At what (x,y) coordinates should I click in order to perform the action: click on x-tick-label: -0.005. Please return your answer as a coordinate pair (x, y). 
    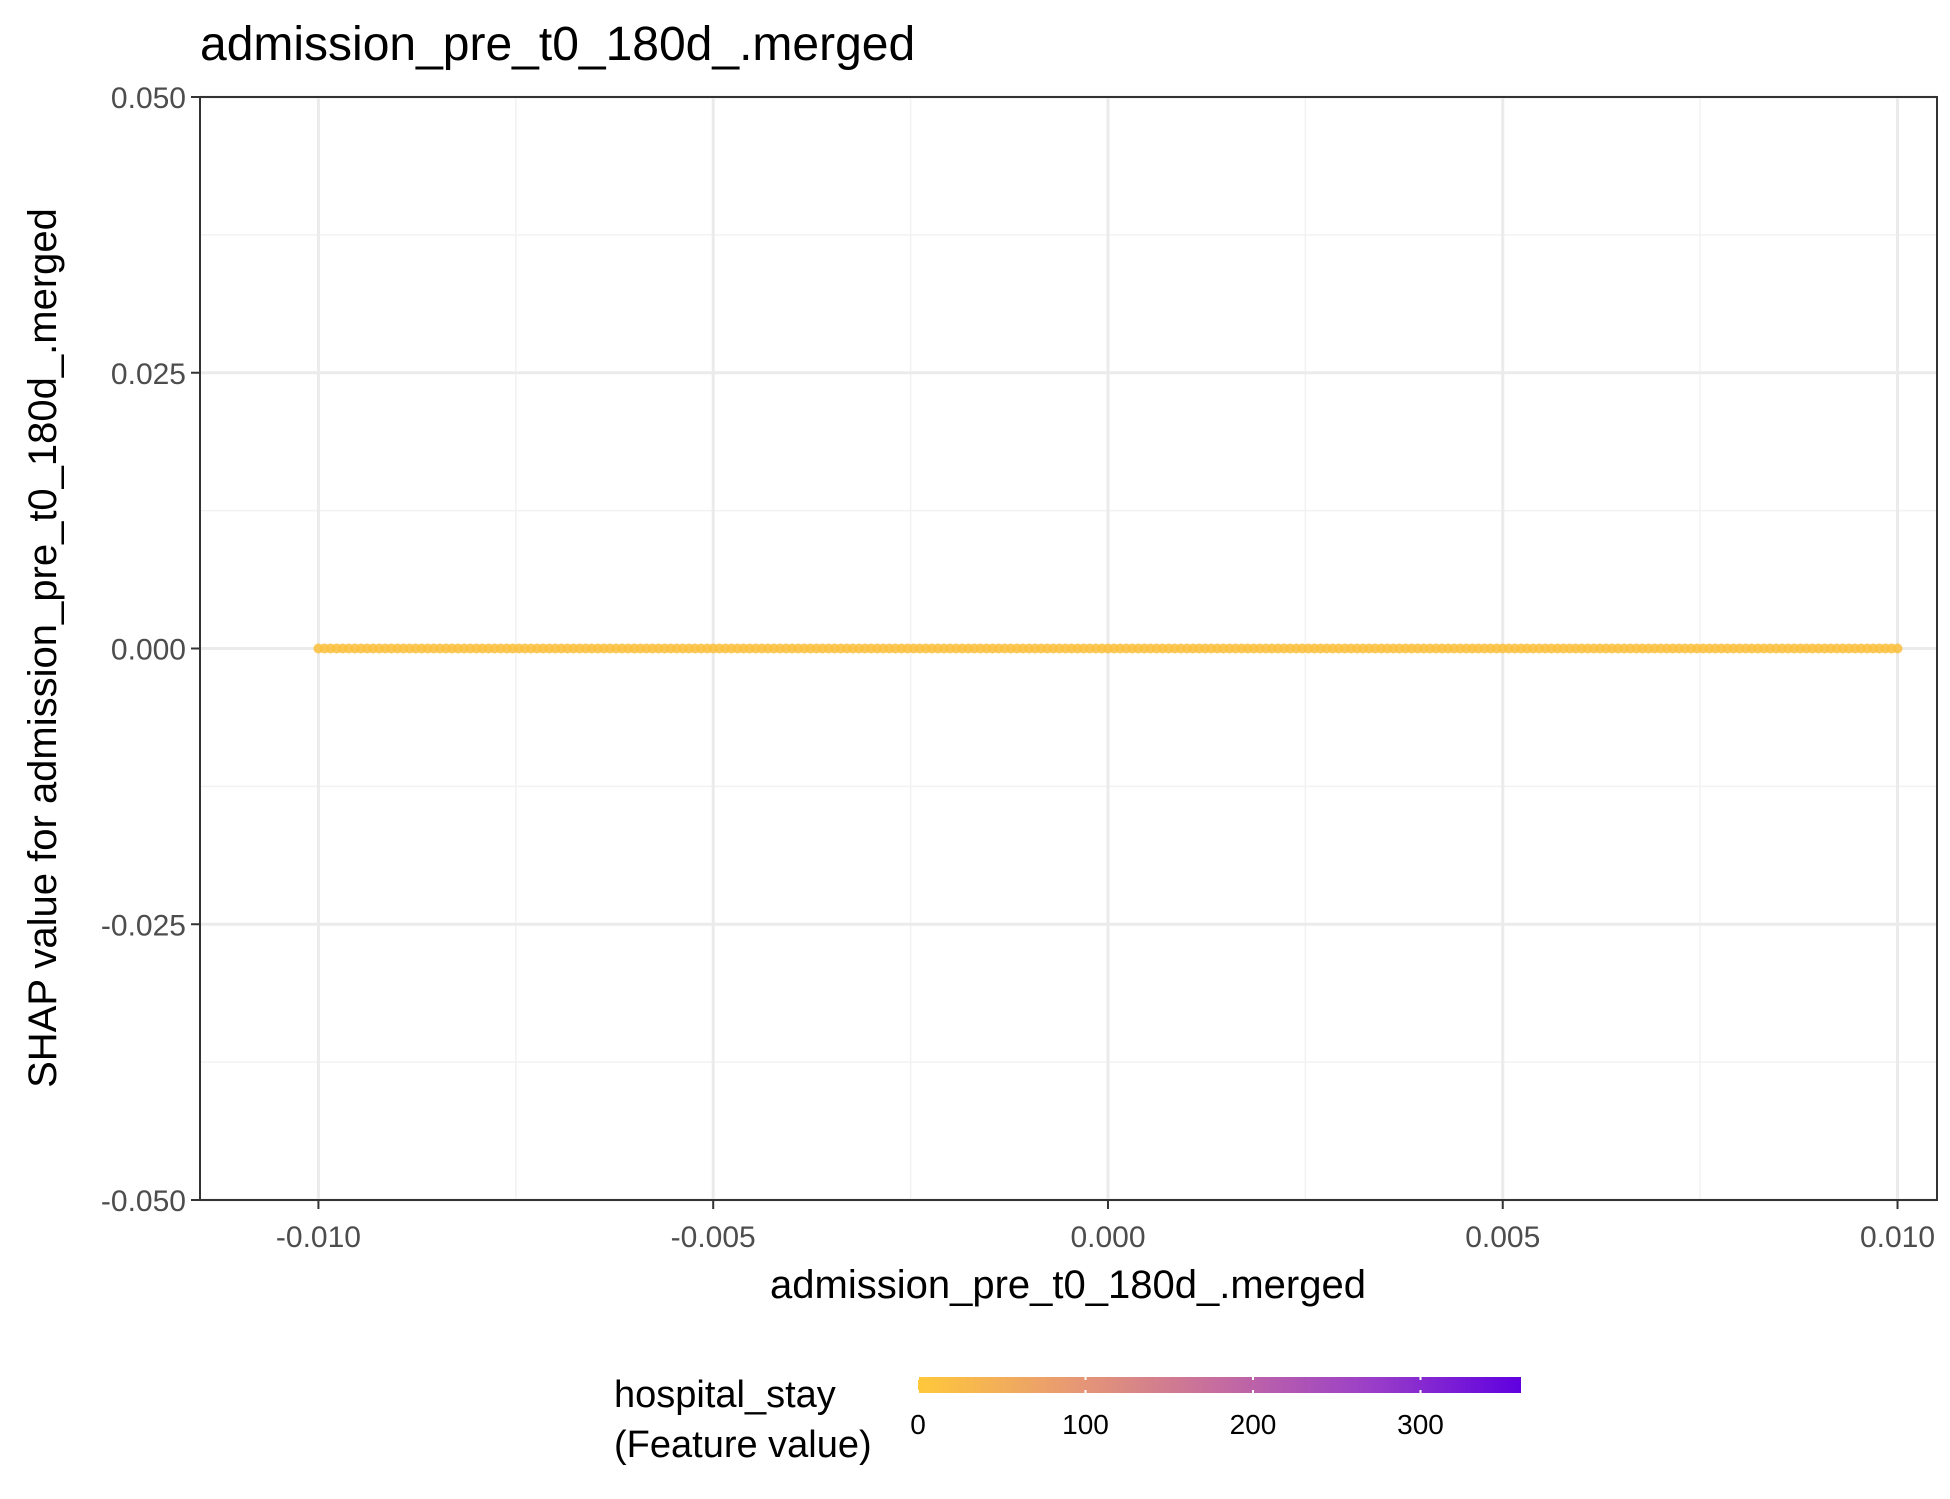
    Looking at the image, I should click on (713, 1237).